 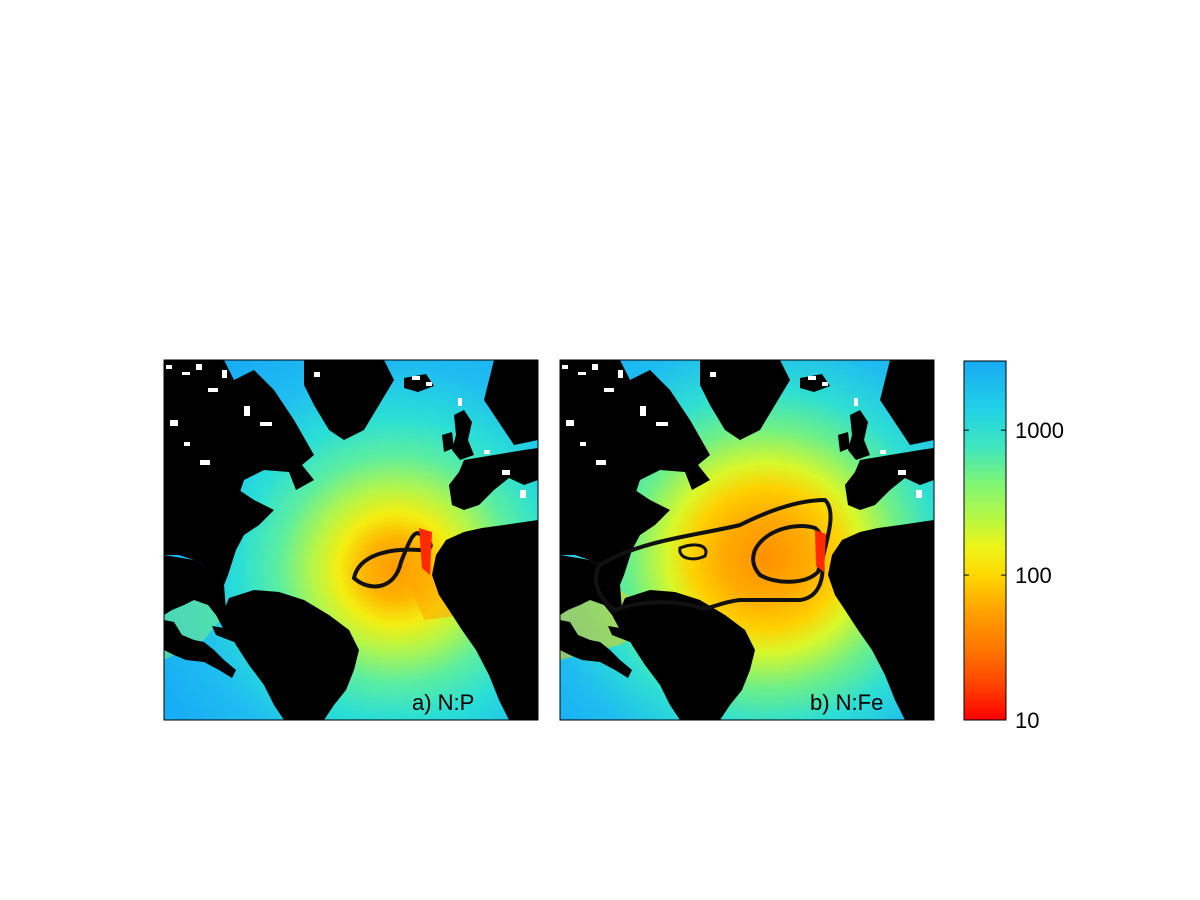 I want to click on contour-line-b-outer, so click(x=713, y=555).